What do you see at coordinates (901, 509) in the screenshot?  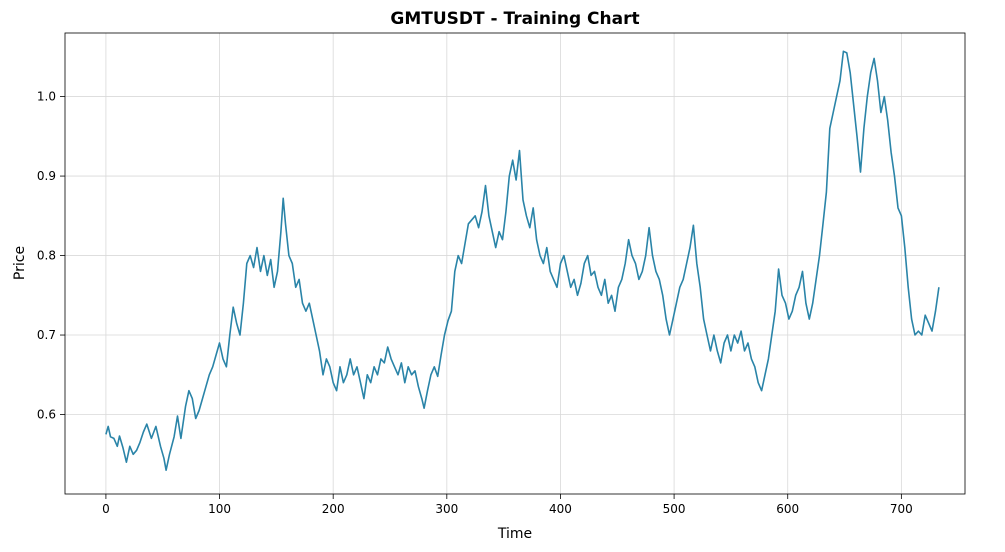 I see `x-tick-label: 700` at bounding box center [901, 509].